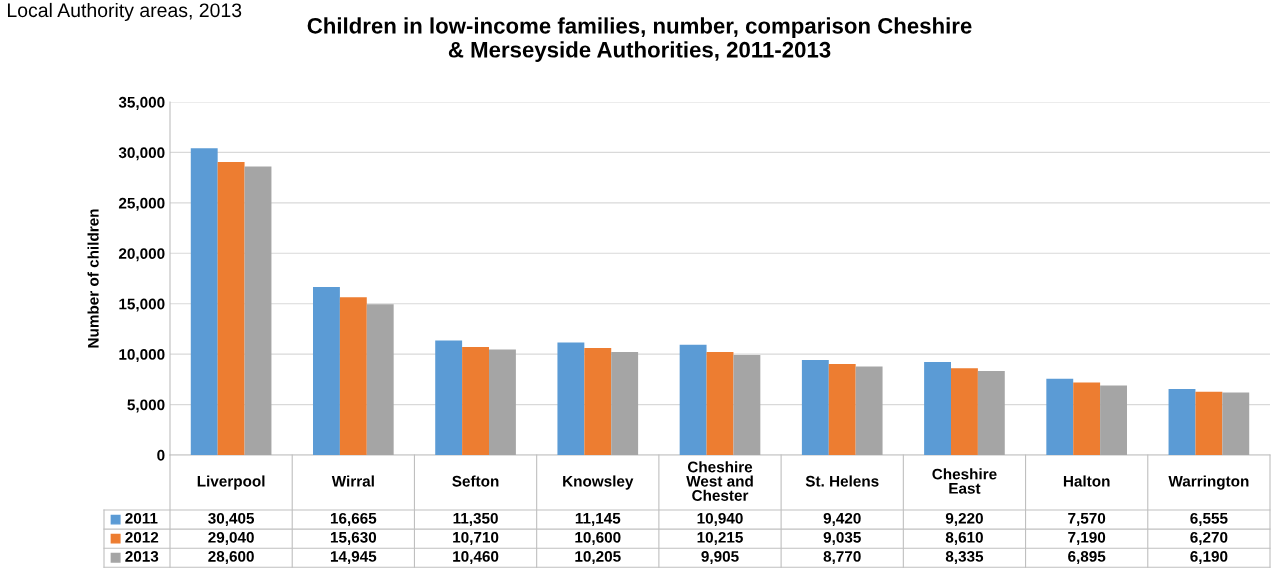  What do you see at coordinates (475, 519) in the screenshot?
I see `data-label: 11,350` at bounding box center [475, 519].